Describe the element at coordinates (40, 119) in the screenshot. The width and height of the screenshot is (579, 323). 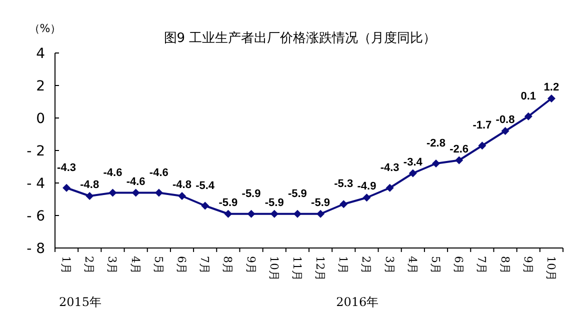
I see `y-tick-label: 0` at that location.